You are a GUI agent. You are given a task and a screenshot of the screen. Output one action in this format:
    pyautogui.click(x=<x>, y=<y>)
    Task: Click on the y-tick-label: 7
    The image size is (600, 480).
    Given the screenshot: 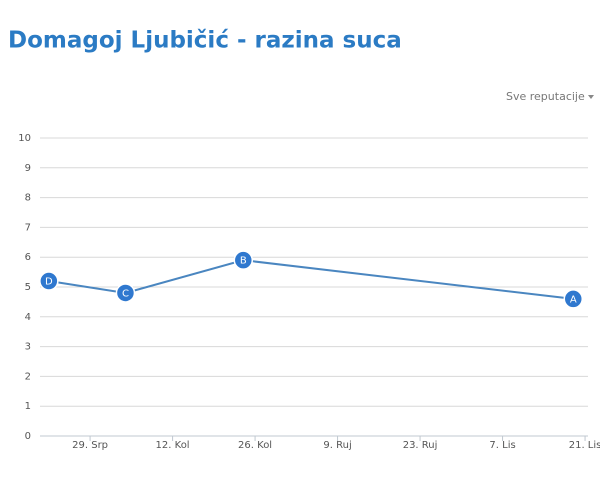 What is the action you would take?
    pyautogui.click(x=28, y=227)
    